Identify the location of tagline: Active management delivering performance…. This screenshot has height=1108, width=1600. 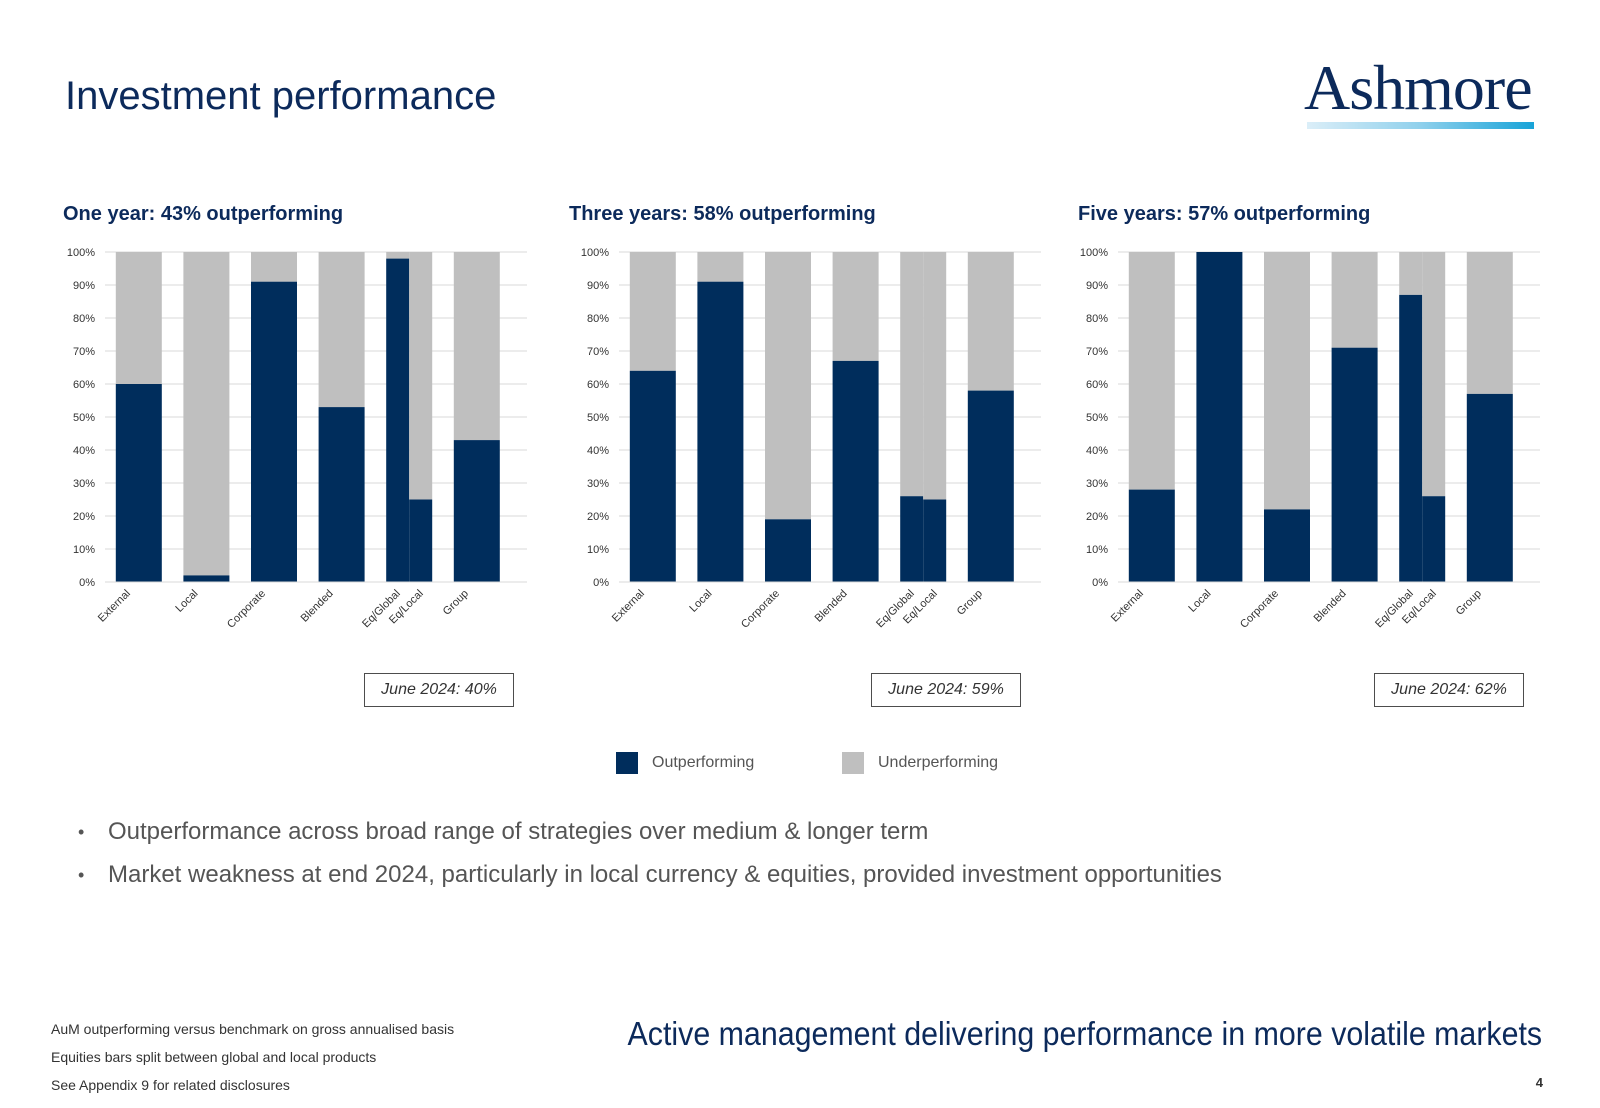
(1084, 1033).